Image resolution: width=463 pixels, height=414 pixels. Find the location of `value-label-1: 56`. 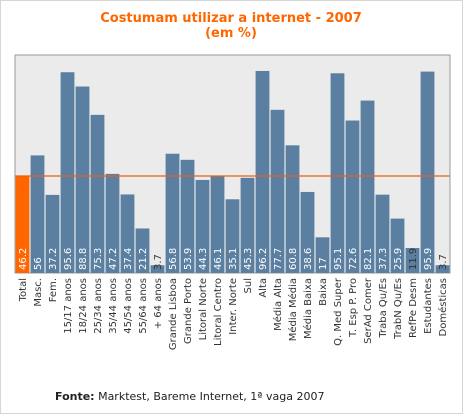

value-label-1: 56 is located at coordinates (38, 263).